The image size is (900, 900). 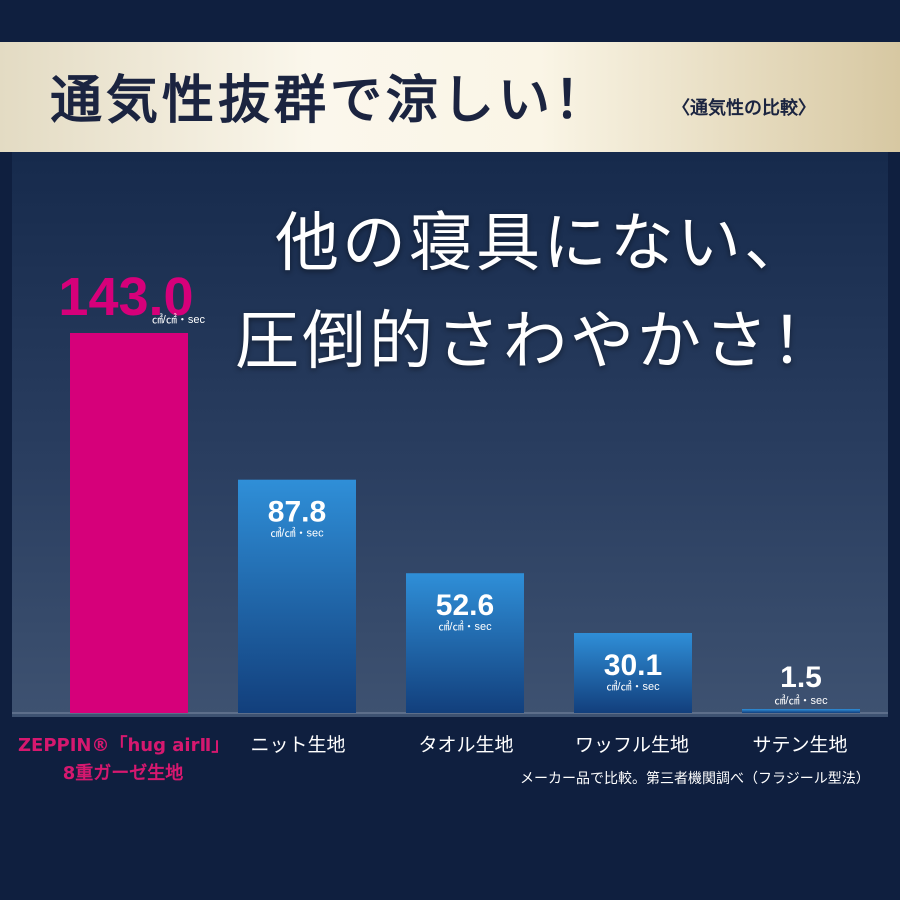 What do you see at coordinates (695, 779) in the screenshot?
I see `footnote: メーカー品で比較。第三者機関調べ（フラジール型法）` at bounding box center [695, 779].